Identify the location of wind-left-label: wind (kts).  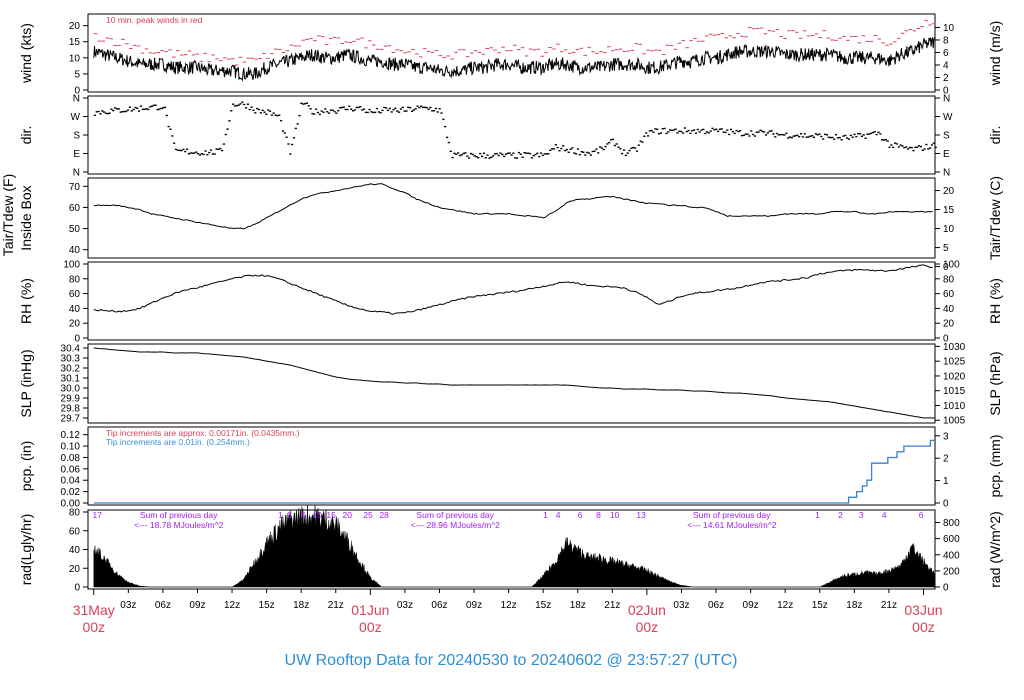
(26, 53).